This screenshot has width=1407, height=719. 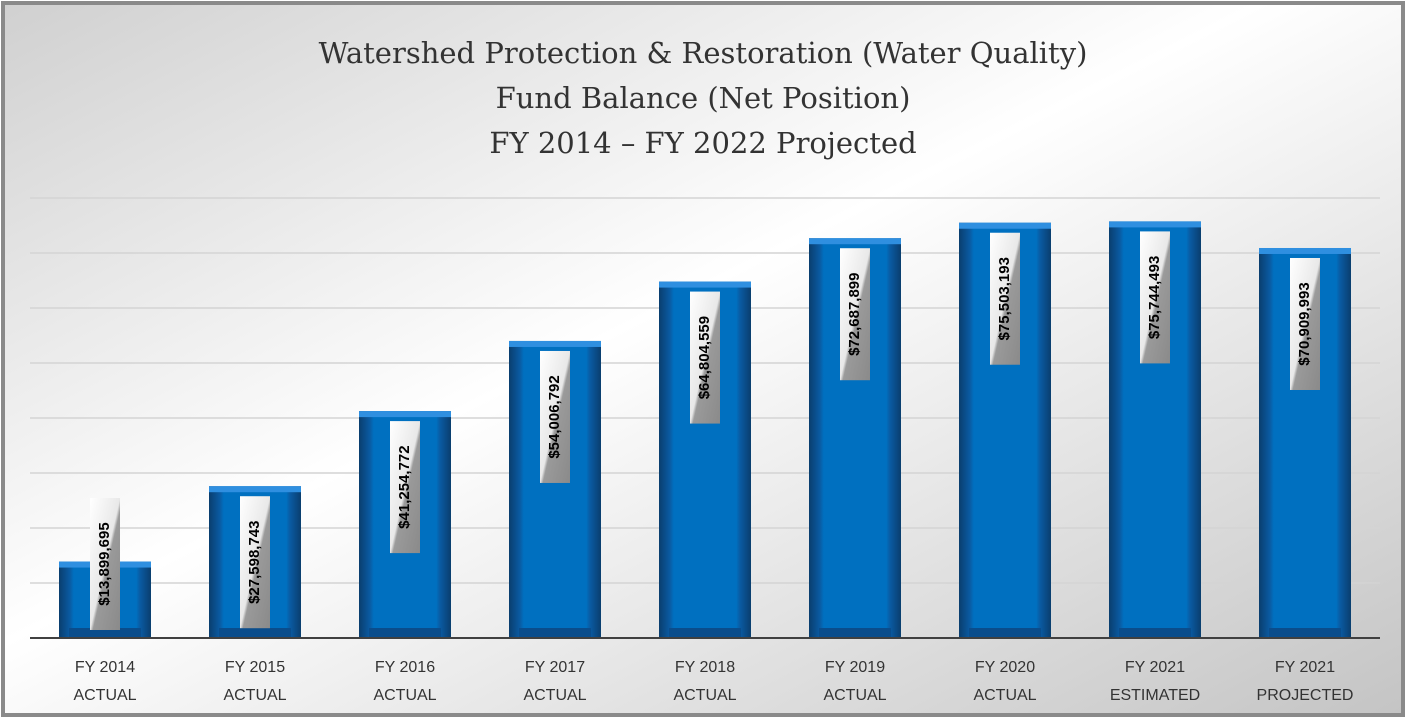 I want to click on value-label: $75,503,193, so click(x=1004, y=298).